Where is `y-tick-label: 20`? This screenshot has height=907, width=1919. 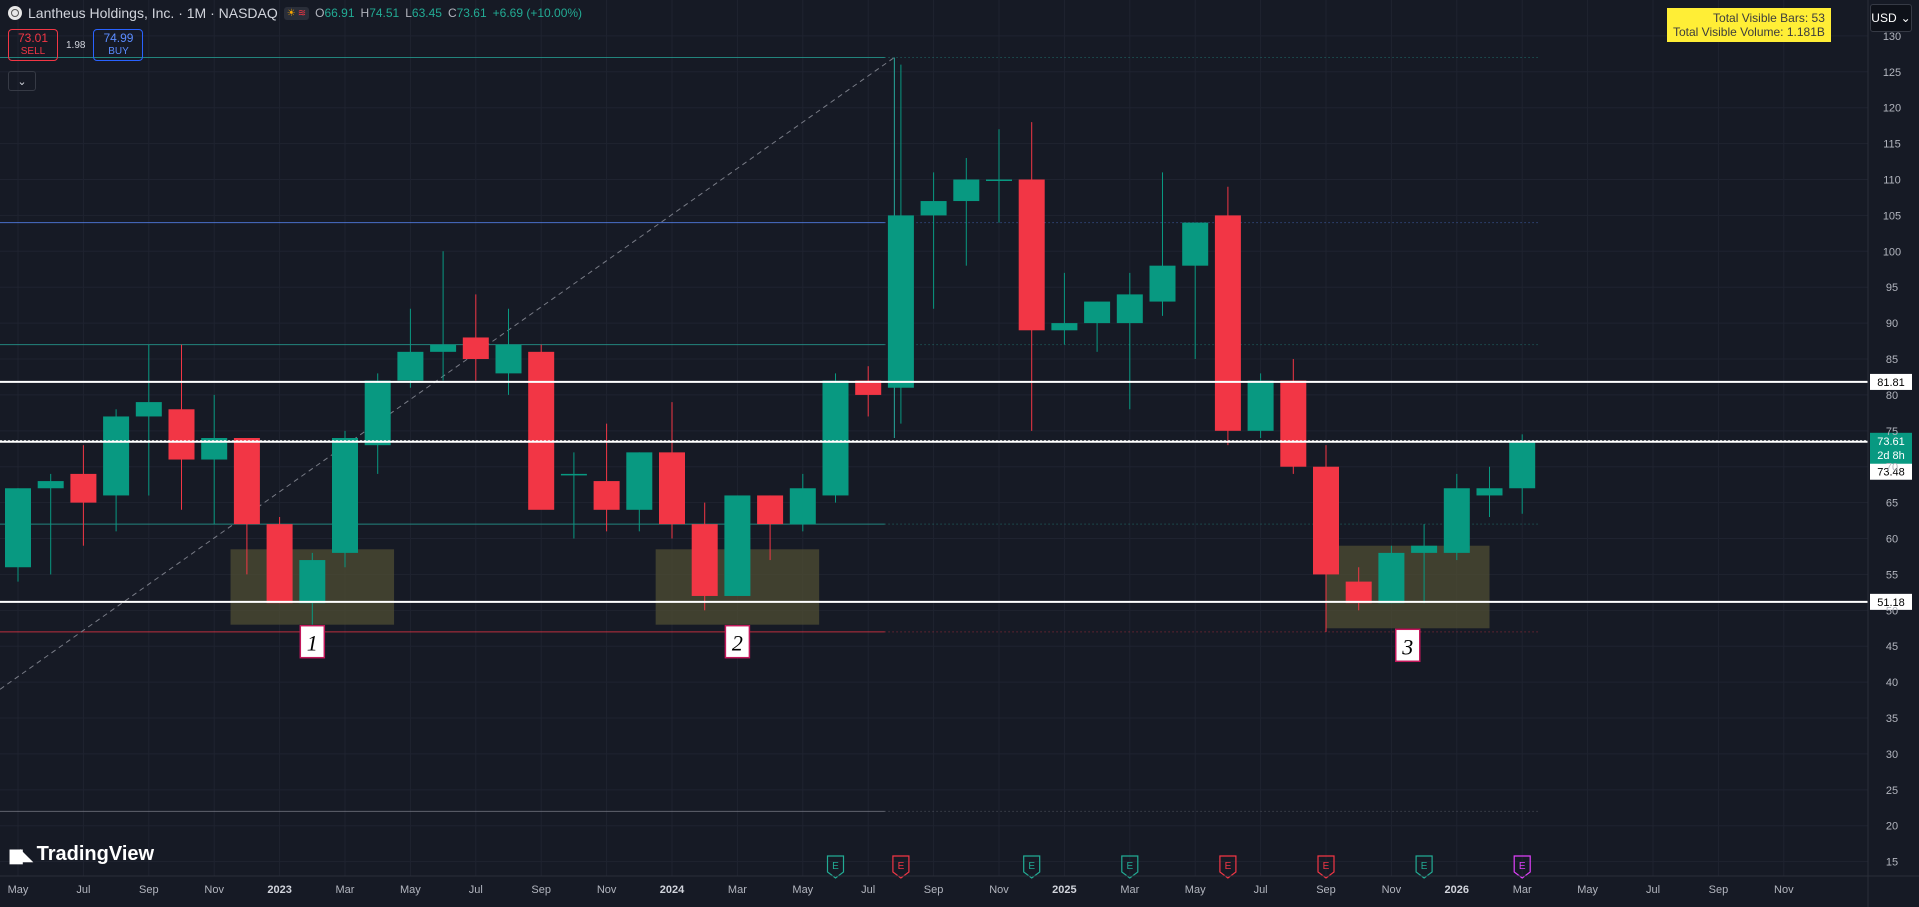
y-tick-label: 20 is located at coordinates (1892, 827).